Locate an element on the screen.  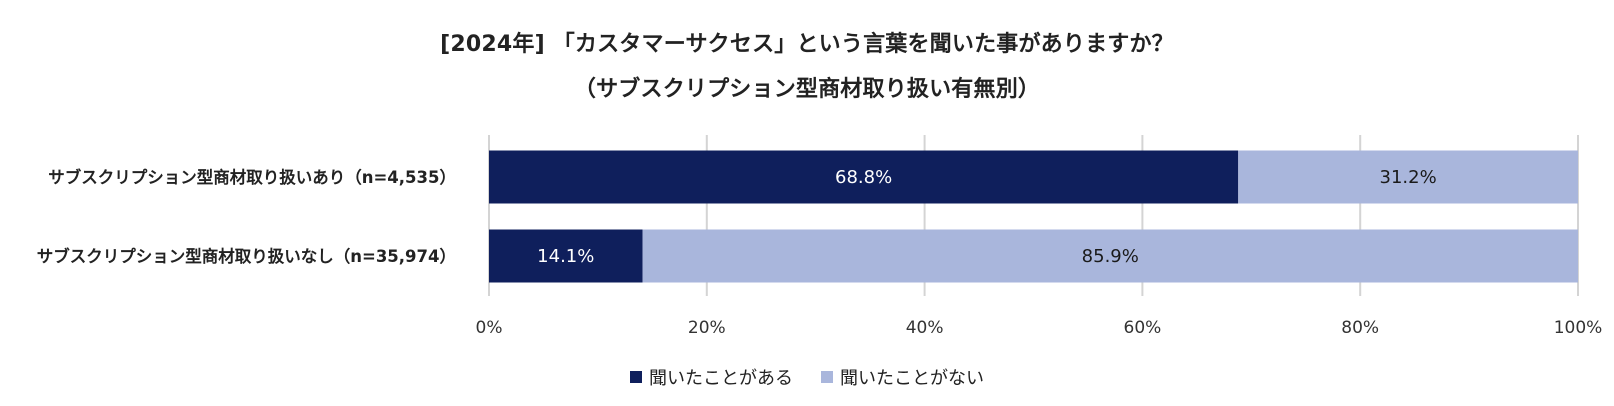
chart-legend: 聞いたことがある 聞いたことがない is located at coordinates (807, 377).